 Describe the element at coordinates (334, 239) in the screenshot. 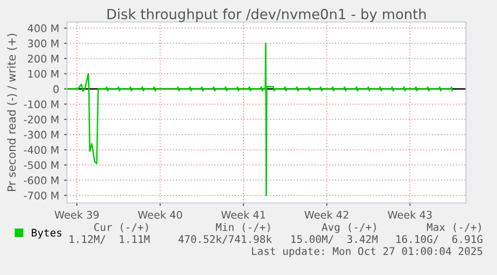

I see `text: 15.00M/ 3.42M` at that location.